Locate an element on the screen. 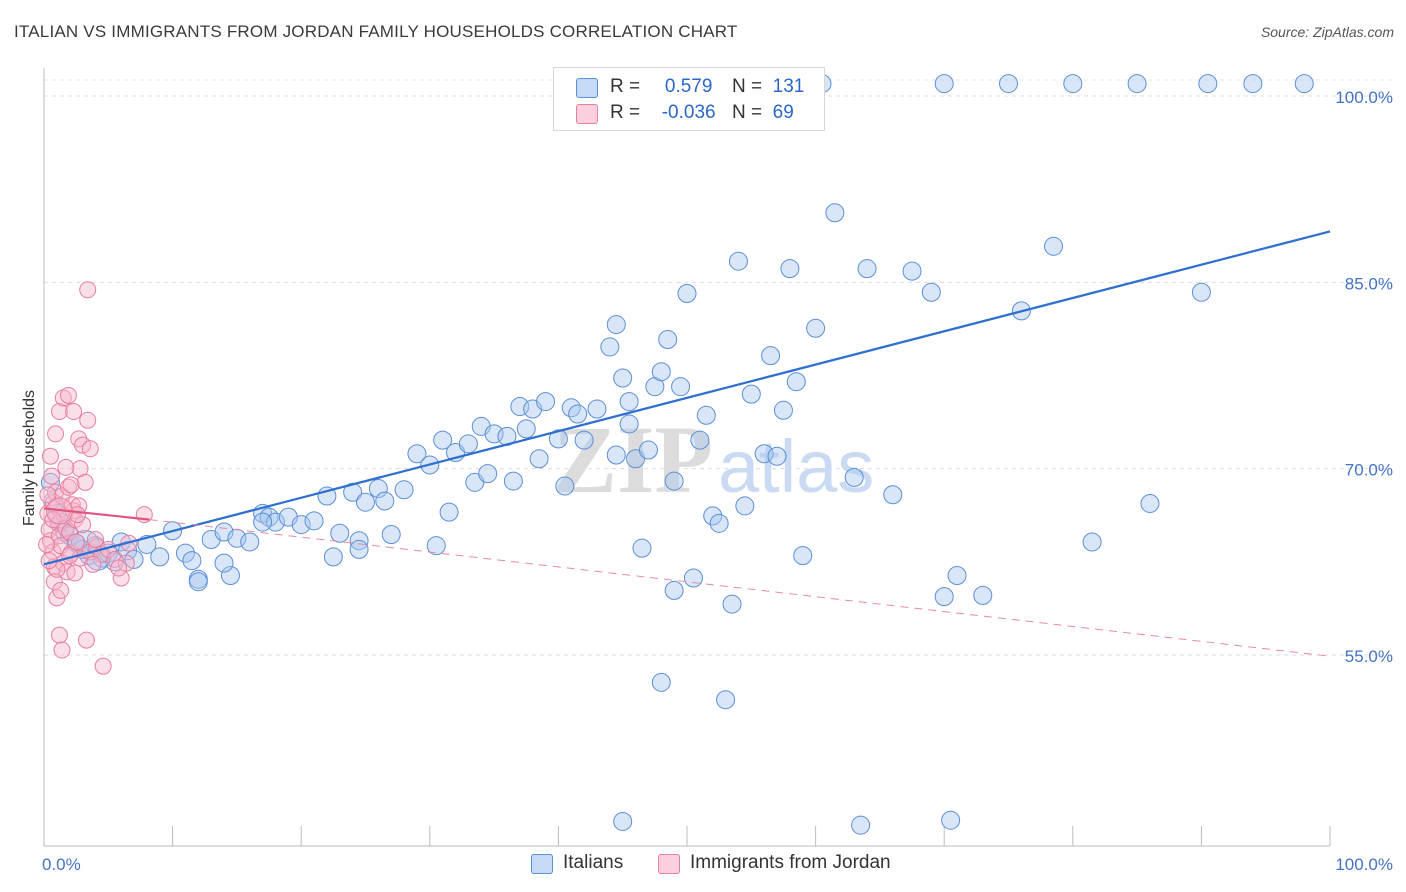 The image size is (1406, 892). y-axis-label: Family Households is located at coordinates (29, 458).